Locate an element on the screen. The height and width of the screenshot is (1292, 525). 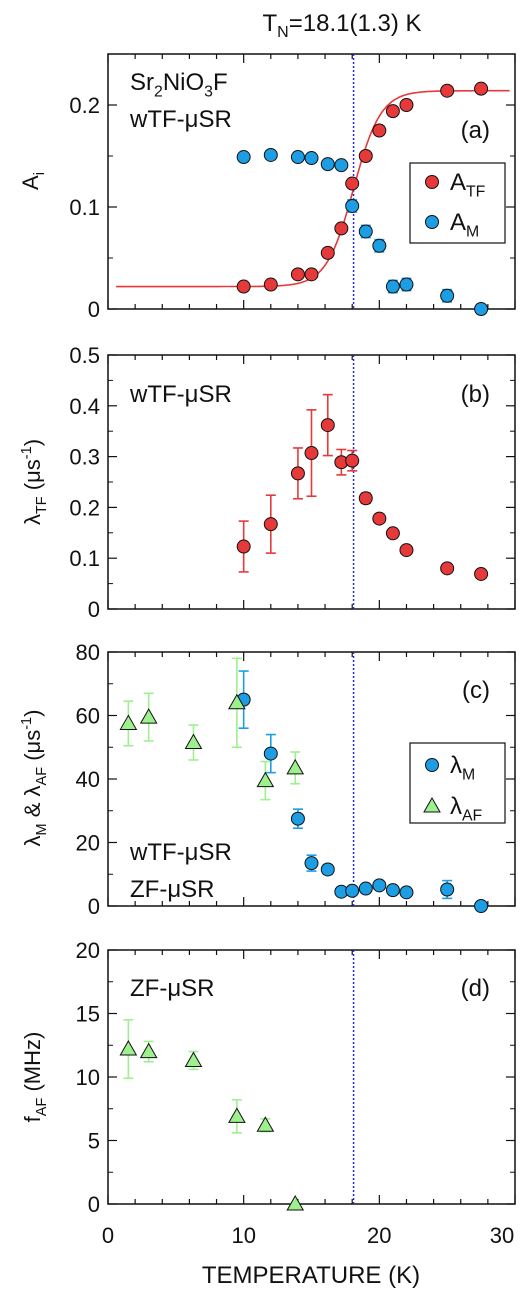
y-tick-label: 0.4 is located at coordinates (84, 406).